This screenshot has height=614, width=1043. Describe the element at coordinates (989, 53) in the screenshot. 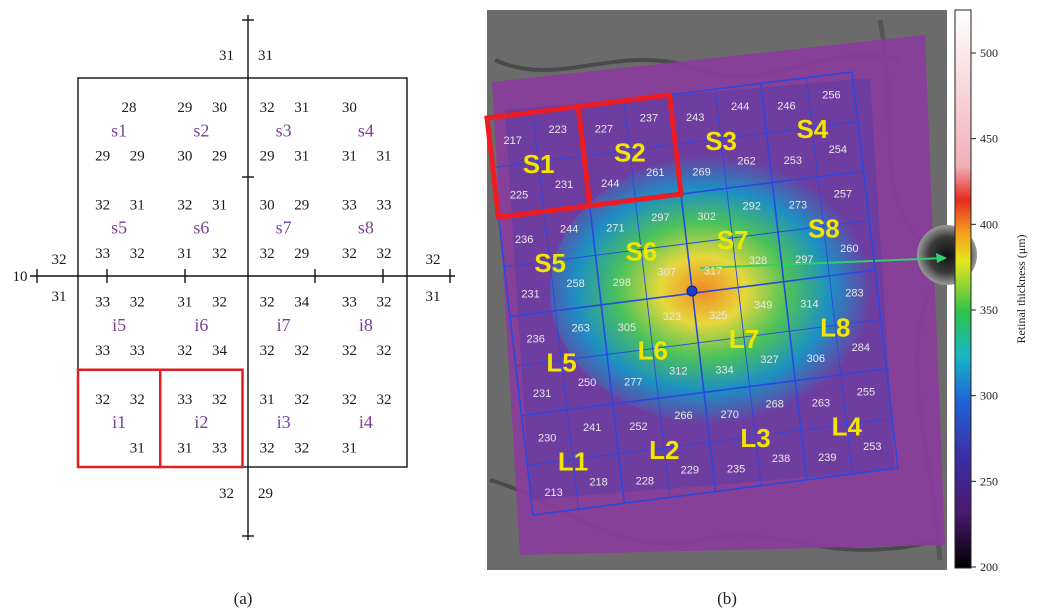

I see `colorbar-tick-label: 500` at that location.